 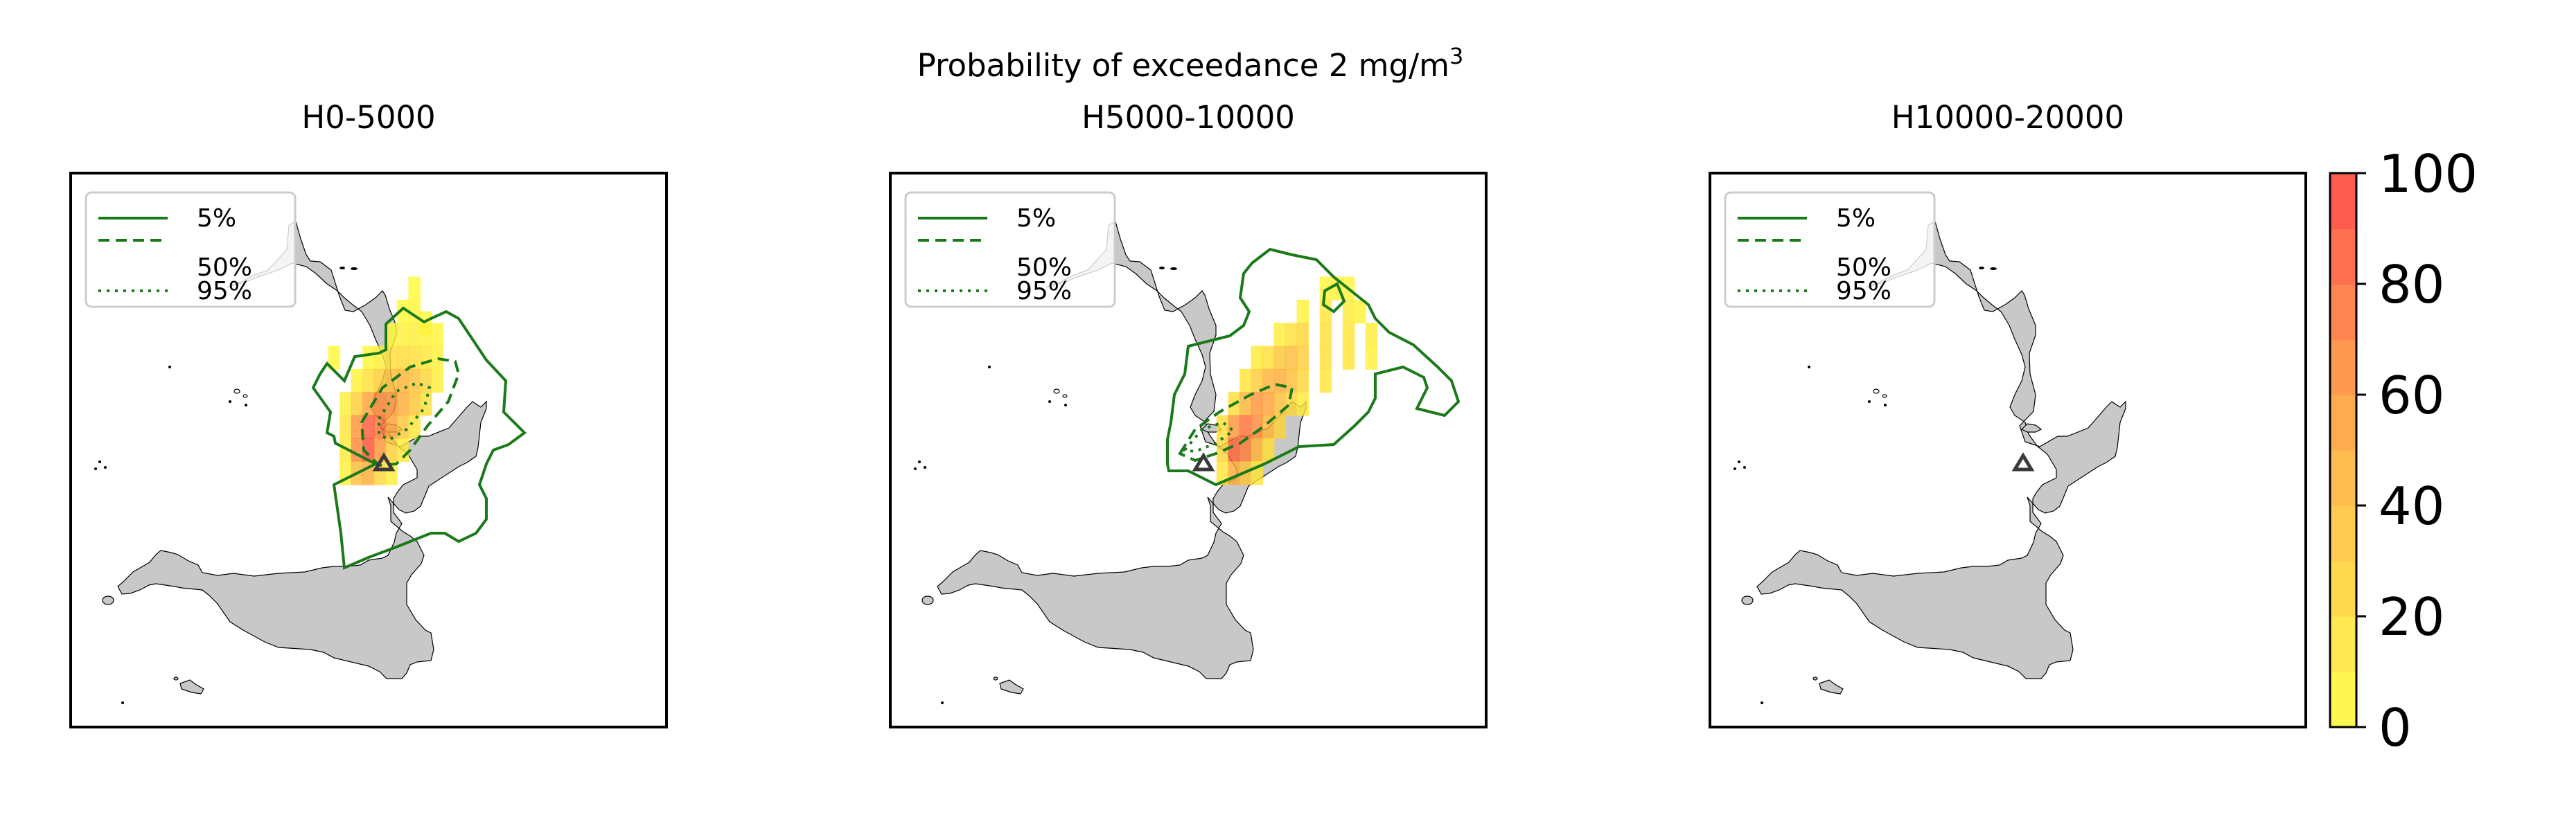 I want to click on panel-title: H5000-10000, so click(x=1188, y=117).